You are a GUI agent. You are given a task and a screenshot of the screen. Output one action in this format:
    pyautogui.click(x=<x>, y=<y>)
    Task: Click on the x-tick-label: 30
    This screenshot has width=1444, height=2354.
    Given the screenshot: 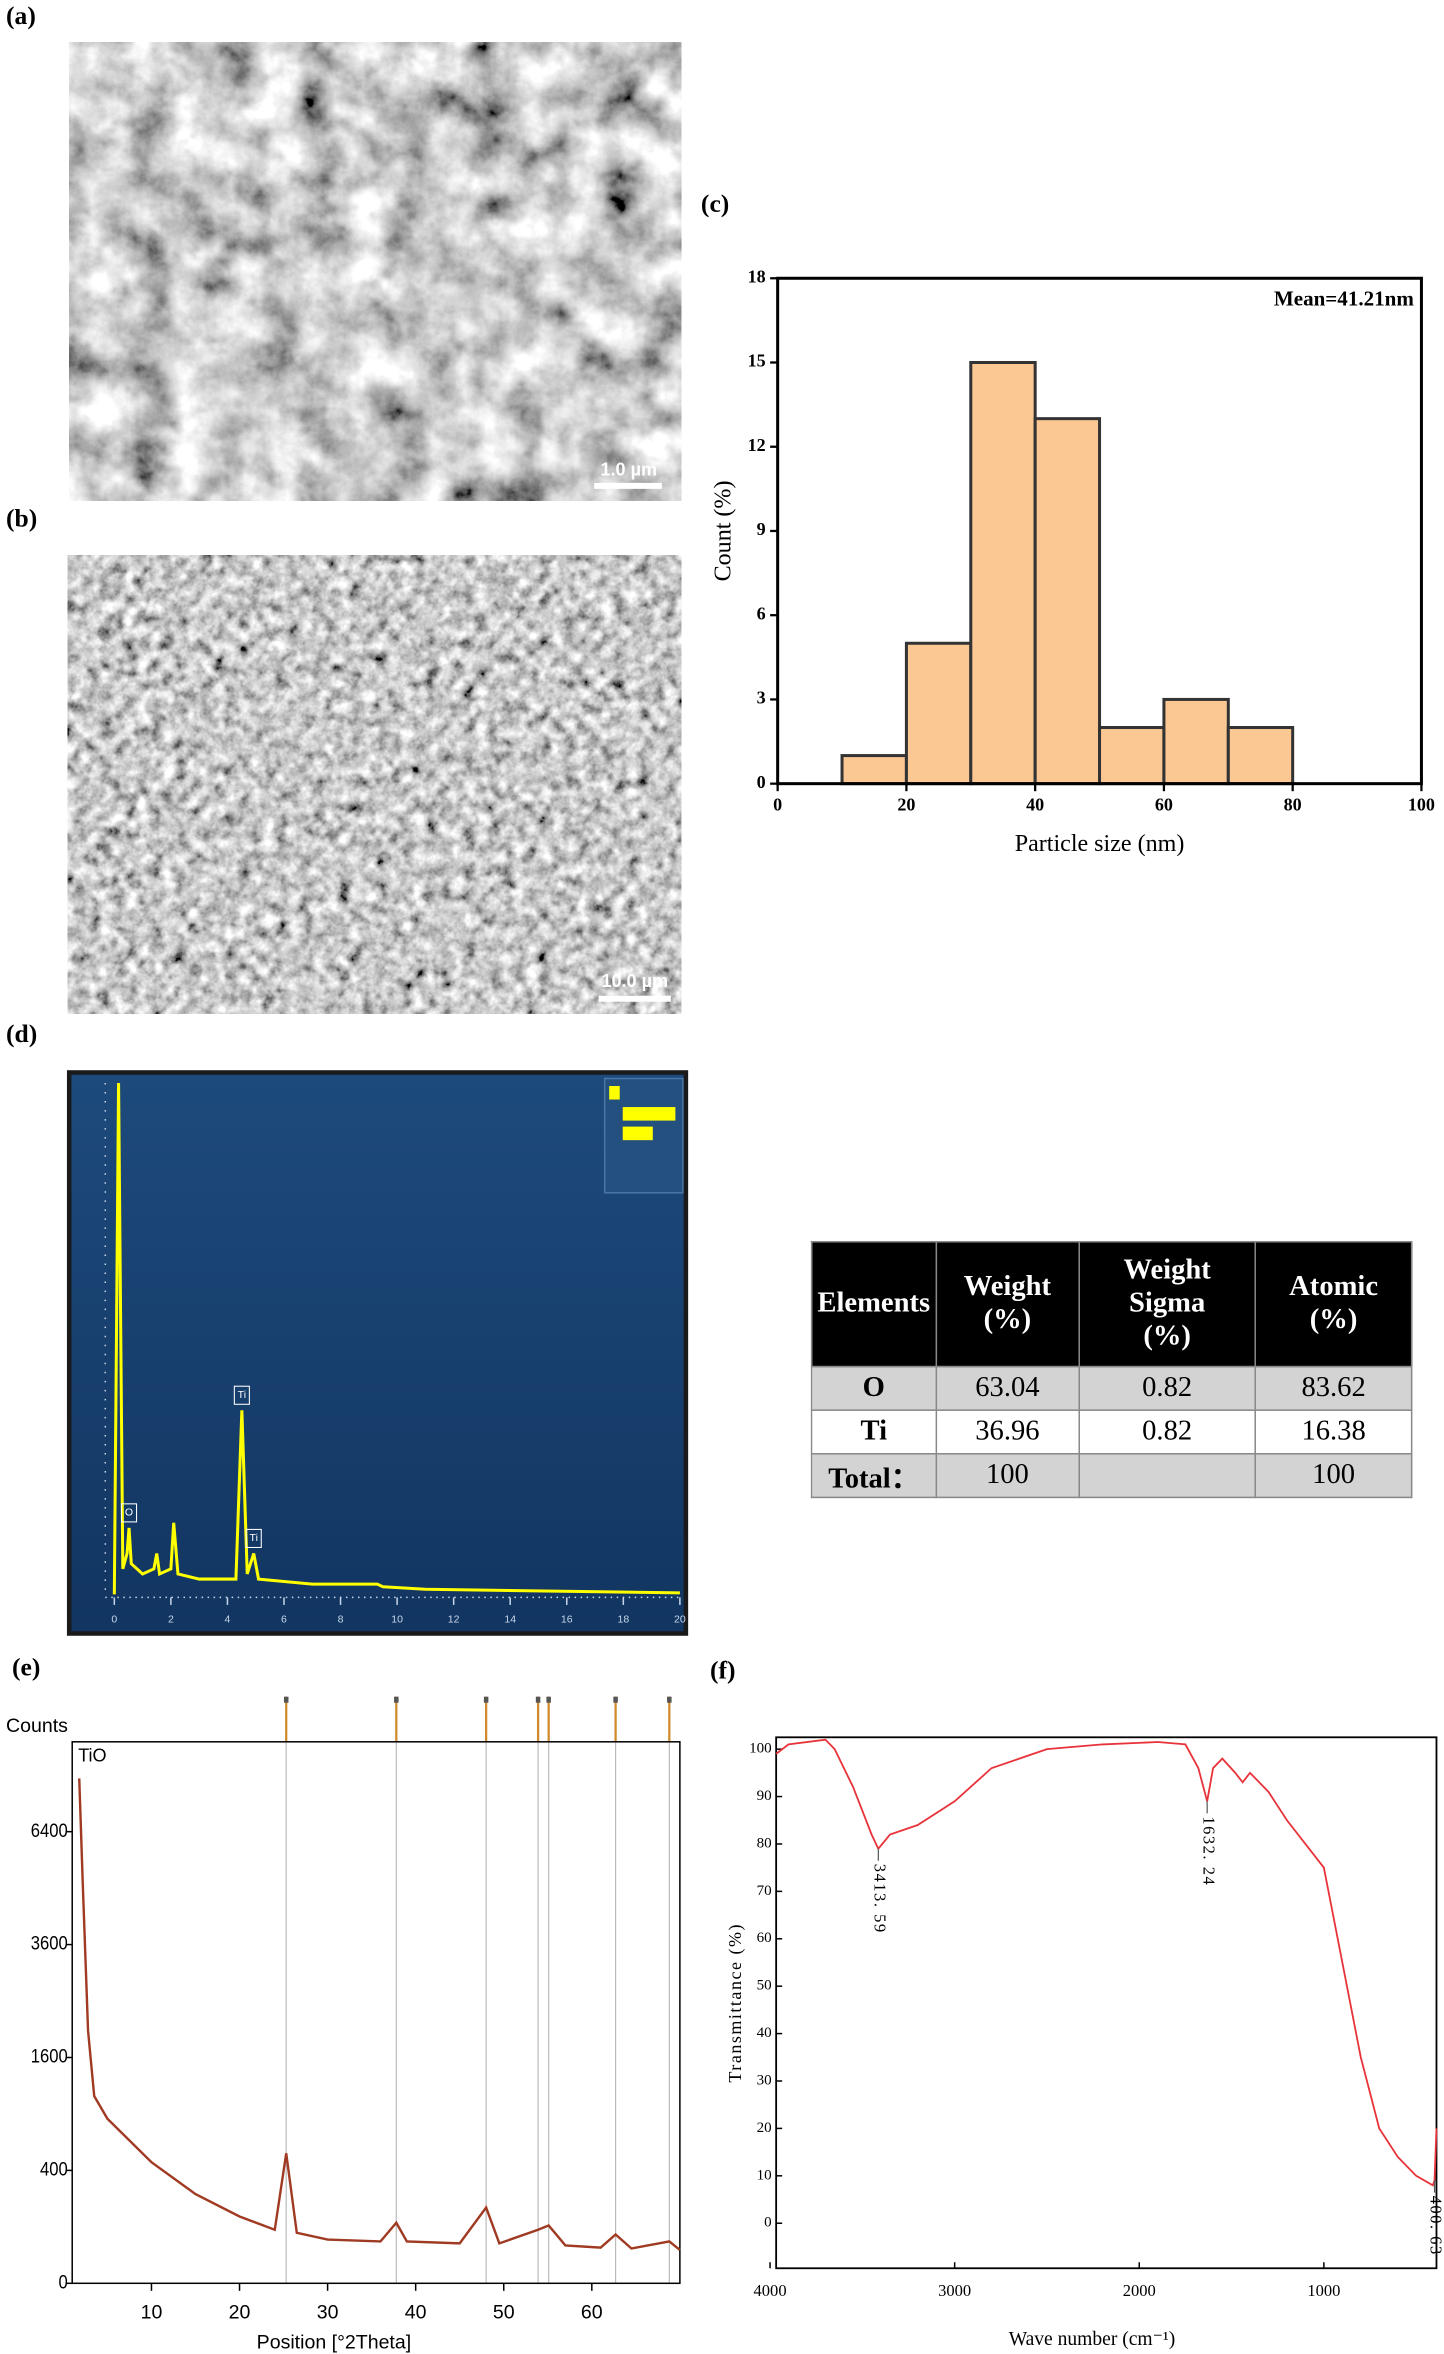 What is the action you would take?
    pyautogui.click(x=328, y=2313)
    